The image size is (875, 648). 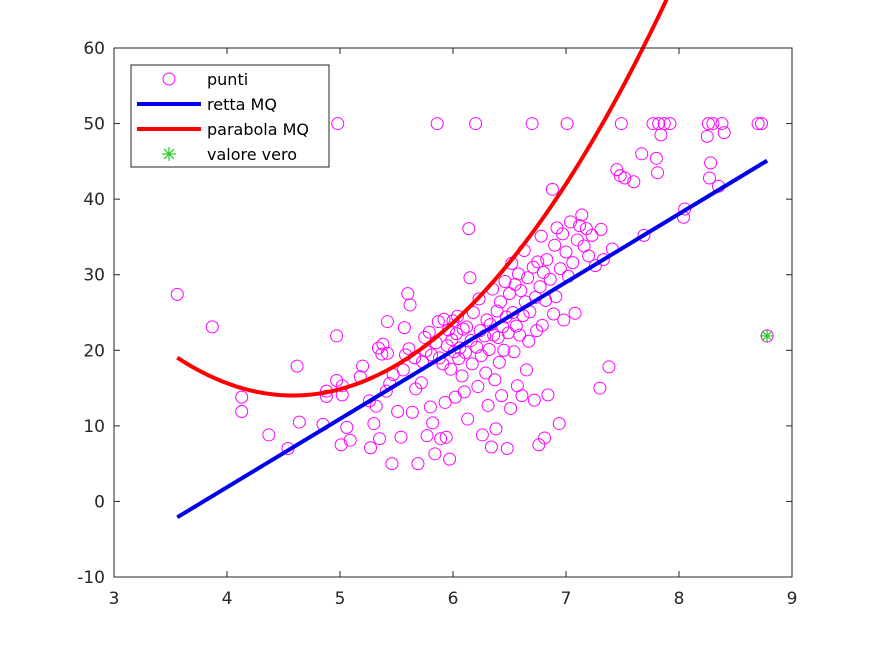 What do you see at coordinates (566, 599) in the screenshot?
I see `x-tick-label: 7` at bounding box center [566, 599].